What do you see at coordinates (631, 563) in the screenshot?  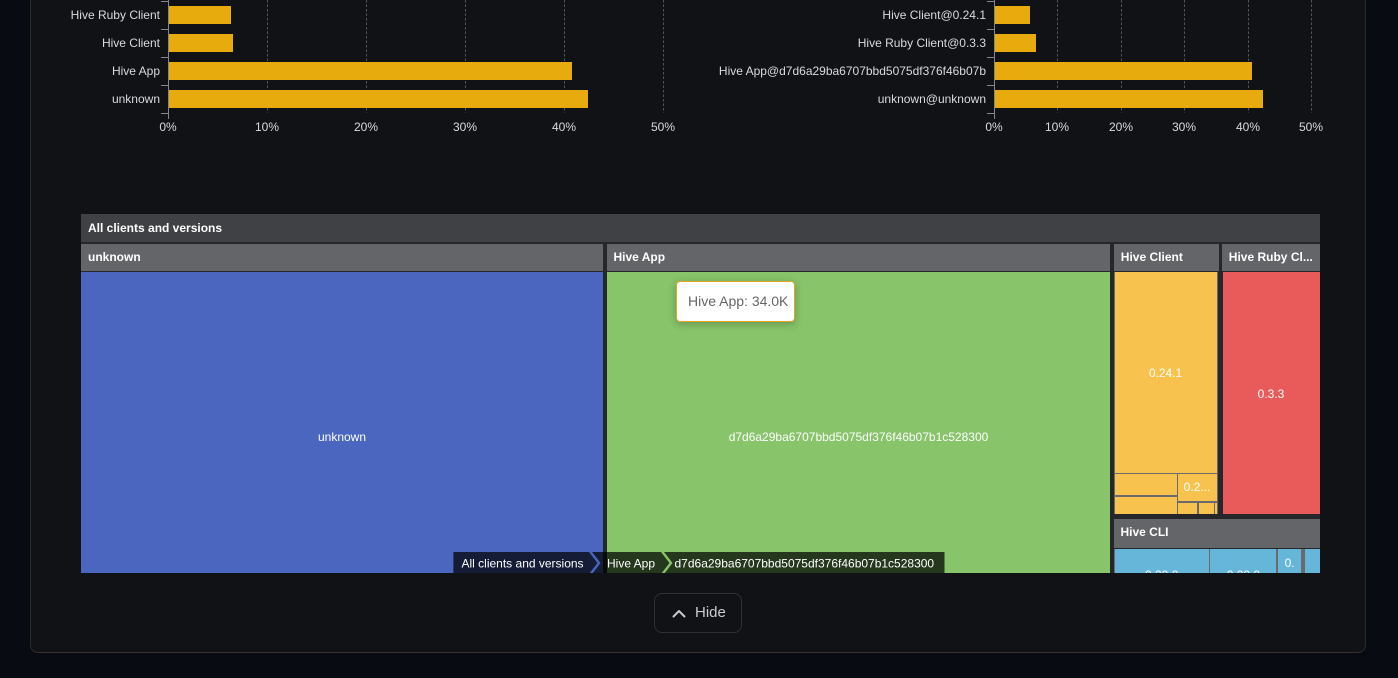 I see `svg-text: Hive App` at bounding box center [631, 563].